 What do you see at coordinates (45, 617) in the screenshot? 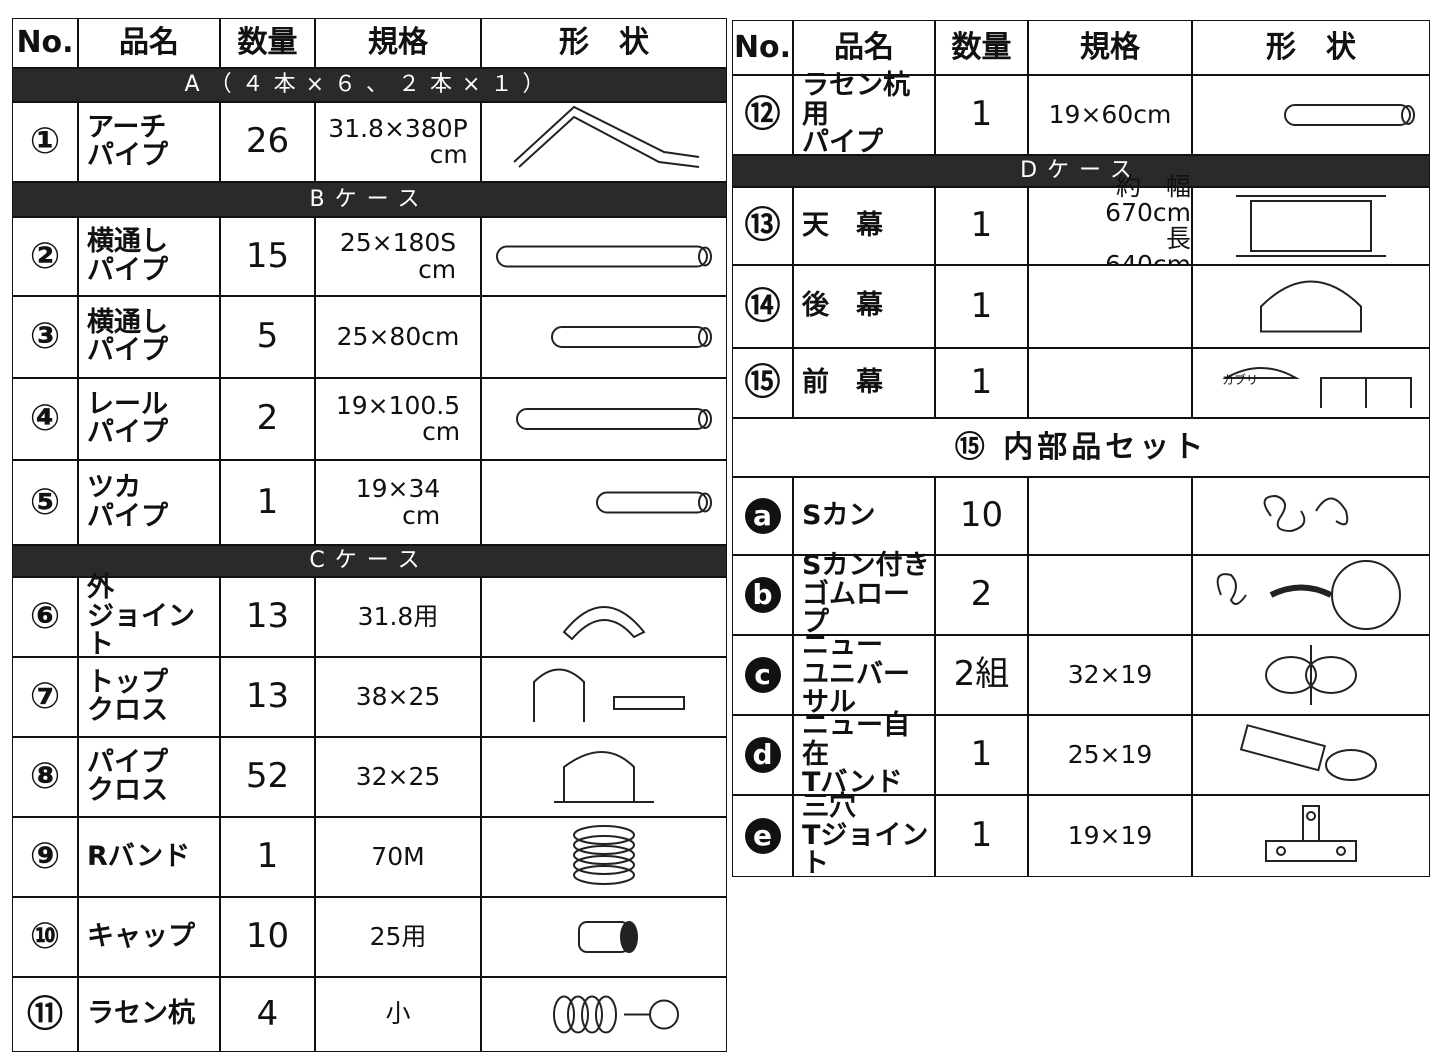
I see `item-no: ⑥` at bounding box center [45, 617].